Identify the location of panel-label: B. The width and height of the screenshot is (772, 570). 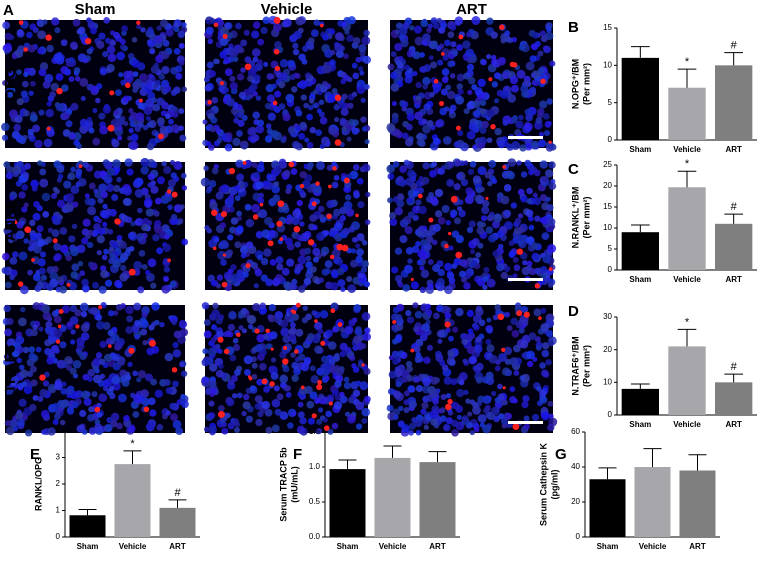
(573, 27).